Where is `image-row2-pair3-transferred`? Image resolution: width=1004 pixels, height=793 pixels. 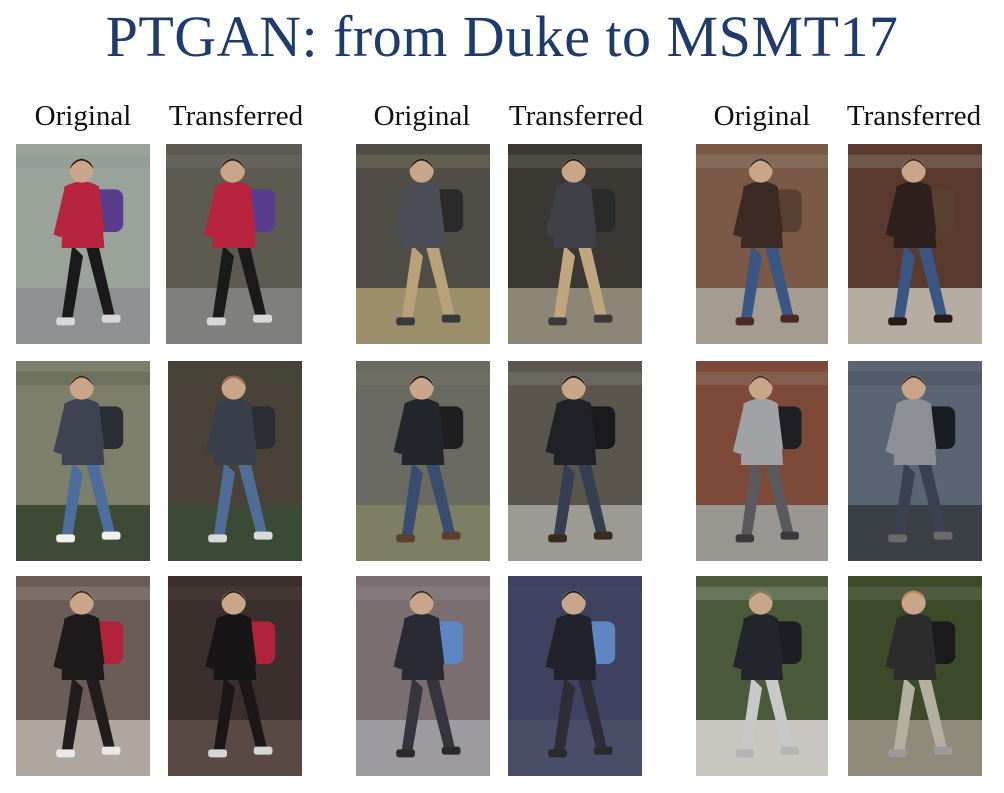
image-row2-pair3-transferred is located at coordinates (915, 461).